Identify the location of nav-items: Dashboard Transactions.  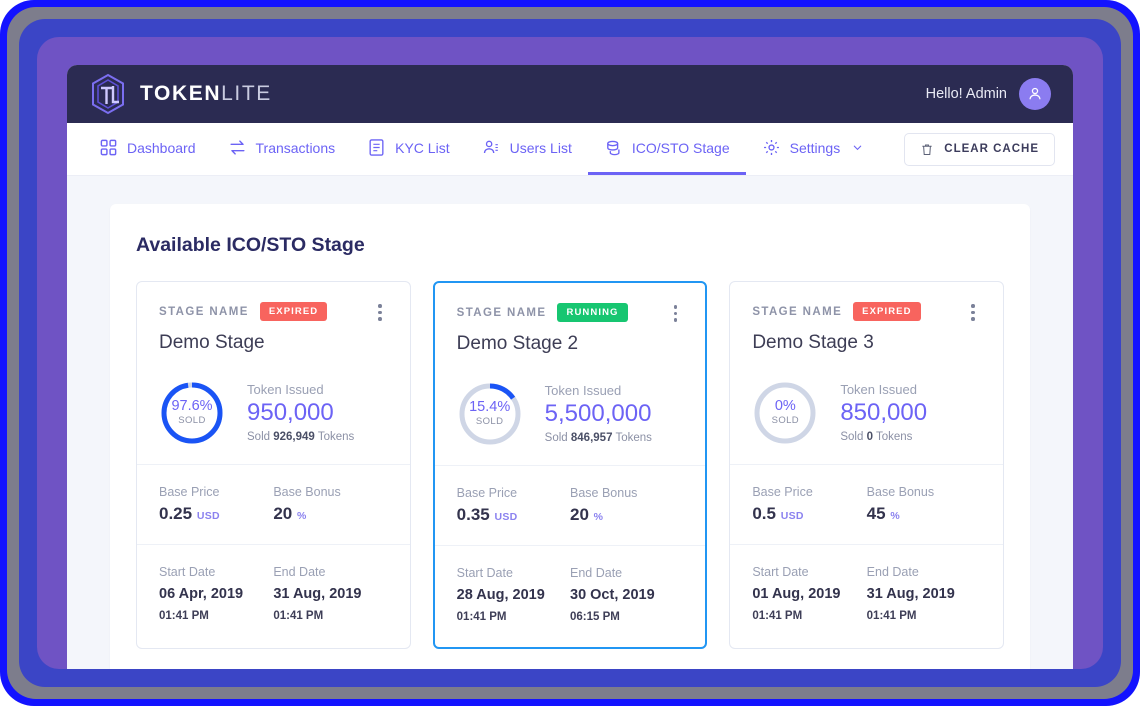
(481, 149).